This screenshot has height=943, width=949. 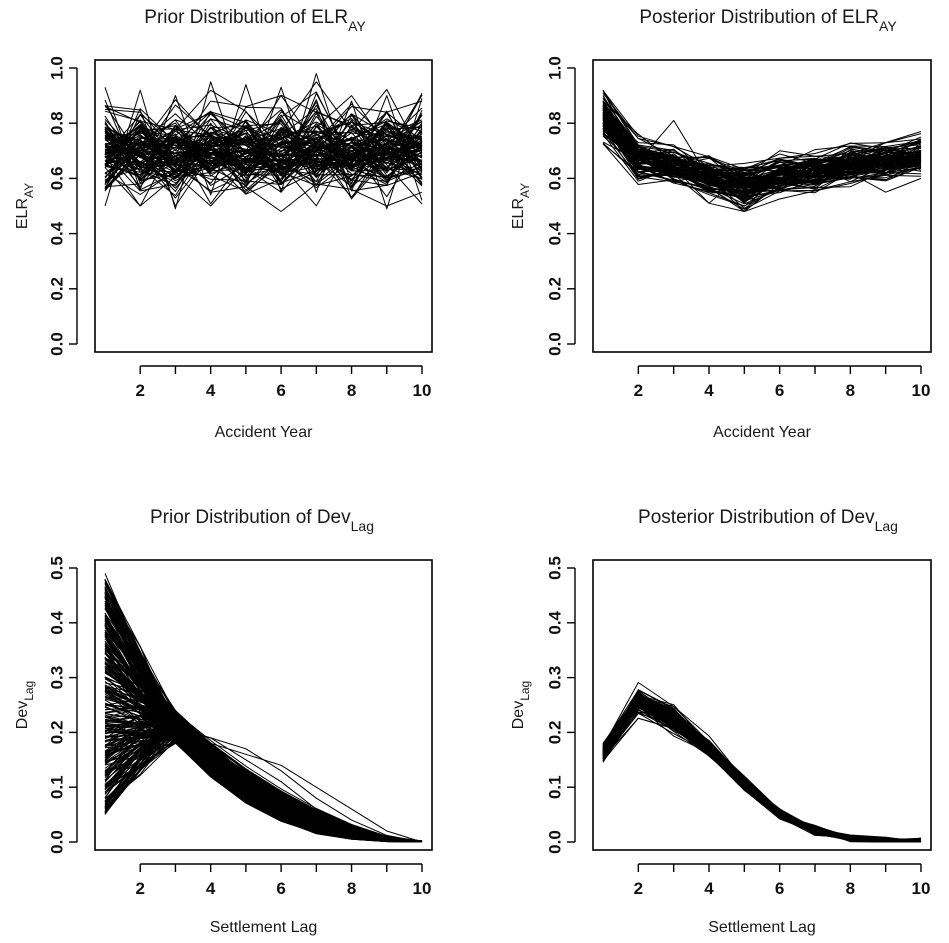 What do you see at coordinates (262, 520) in the screenshot?
I see `panel-title: Prior Distribution of DevLag` at bounding box center [262, 520].